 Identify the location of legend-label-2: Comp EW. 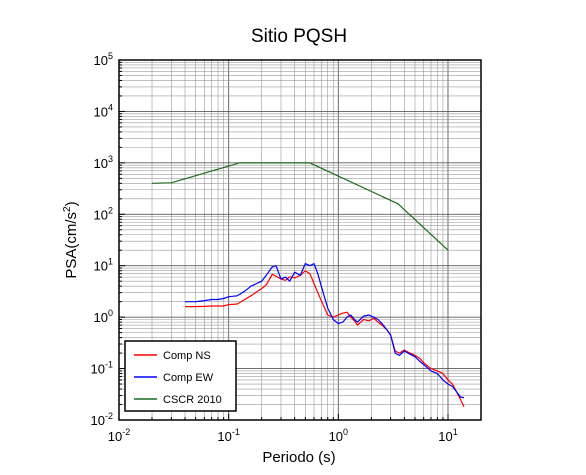
(188, 378).